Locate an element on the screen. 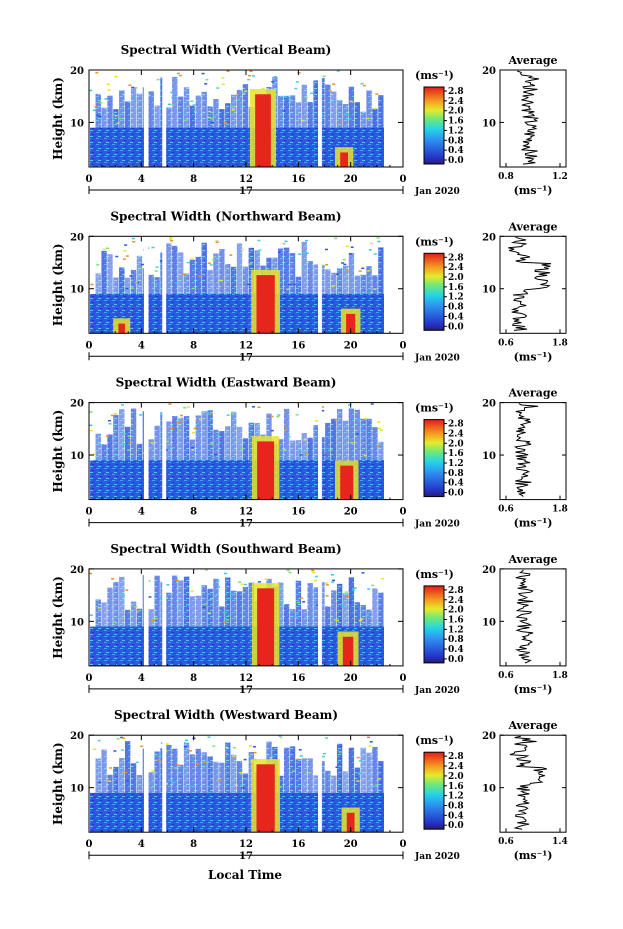 This screenshot has height=929, width=623. panel-title: Spectral Width (Southward Beam) is located at coordinates (225, 549).